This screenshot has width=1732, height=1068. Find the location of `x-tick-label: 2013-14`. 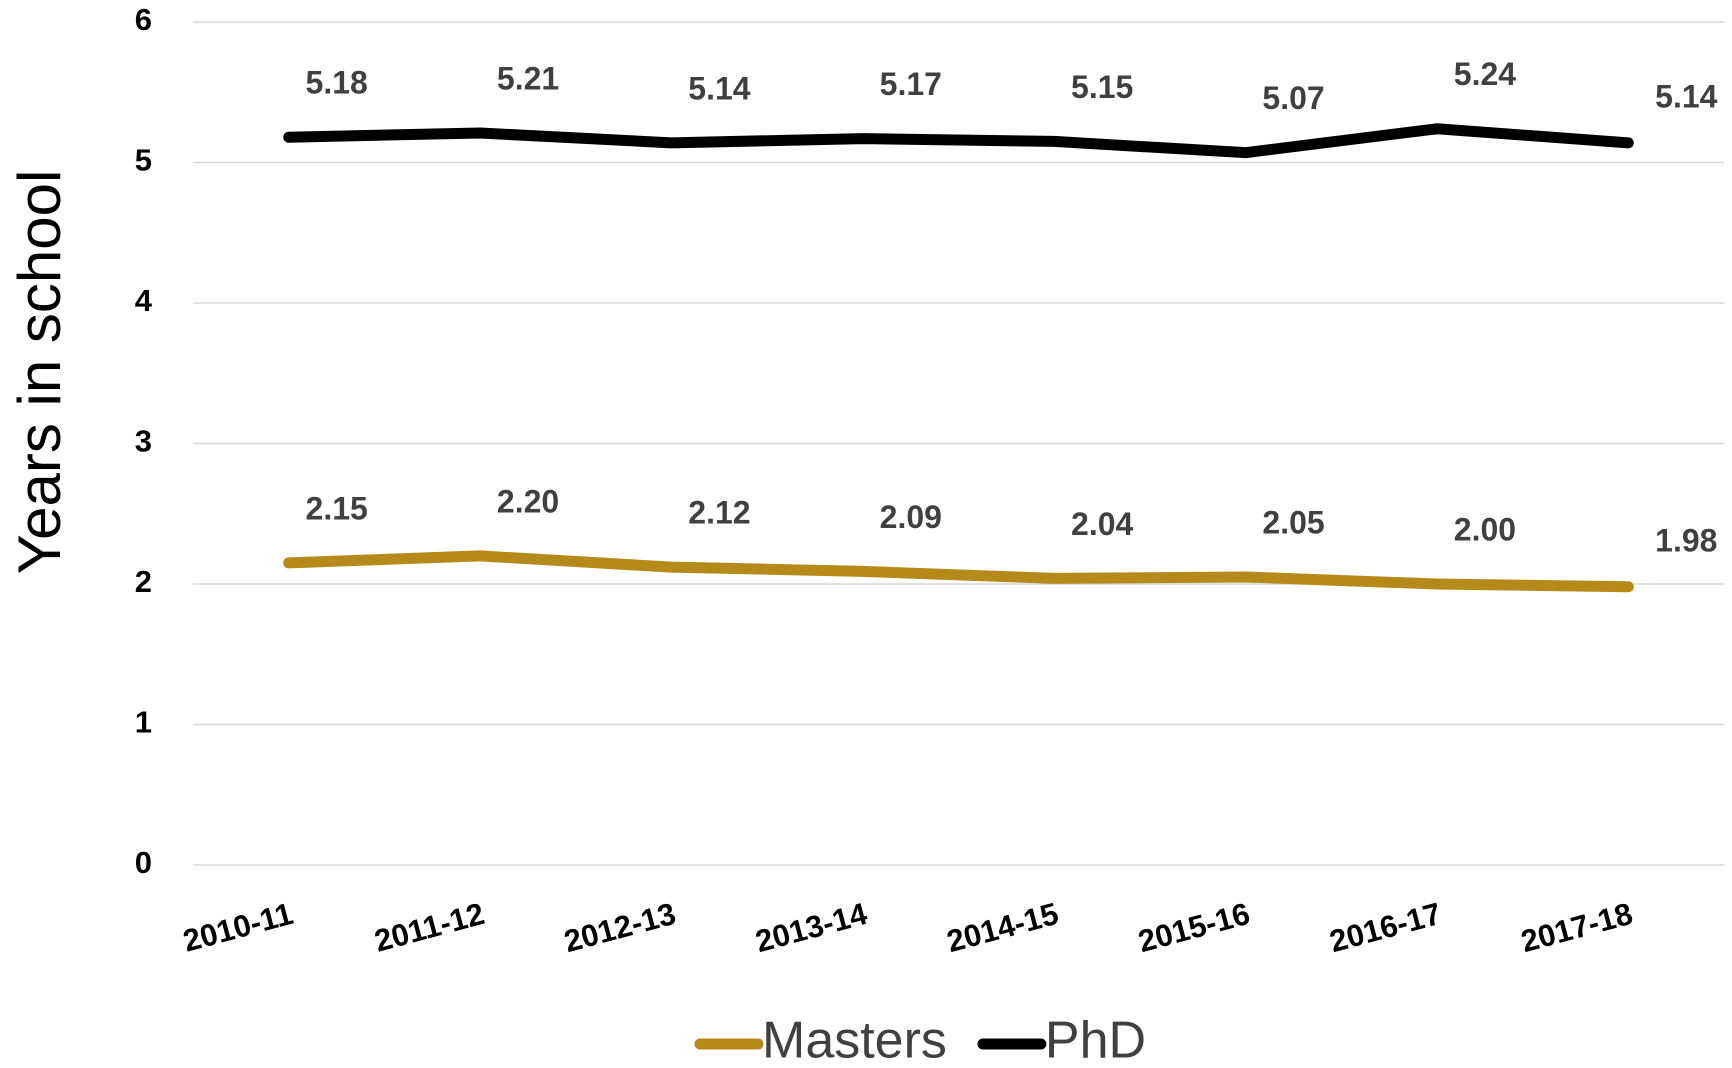

x-tick-label: 2013-14 is located at coordinates (812, 927).